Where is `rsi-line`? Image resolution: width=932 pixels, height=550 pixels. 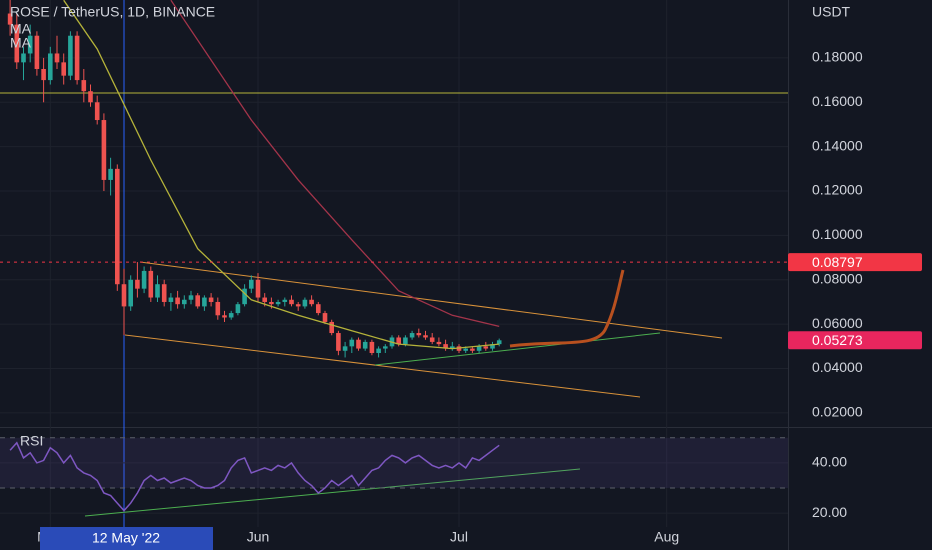 rsi-line is located at coordinates (254, 476).